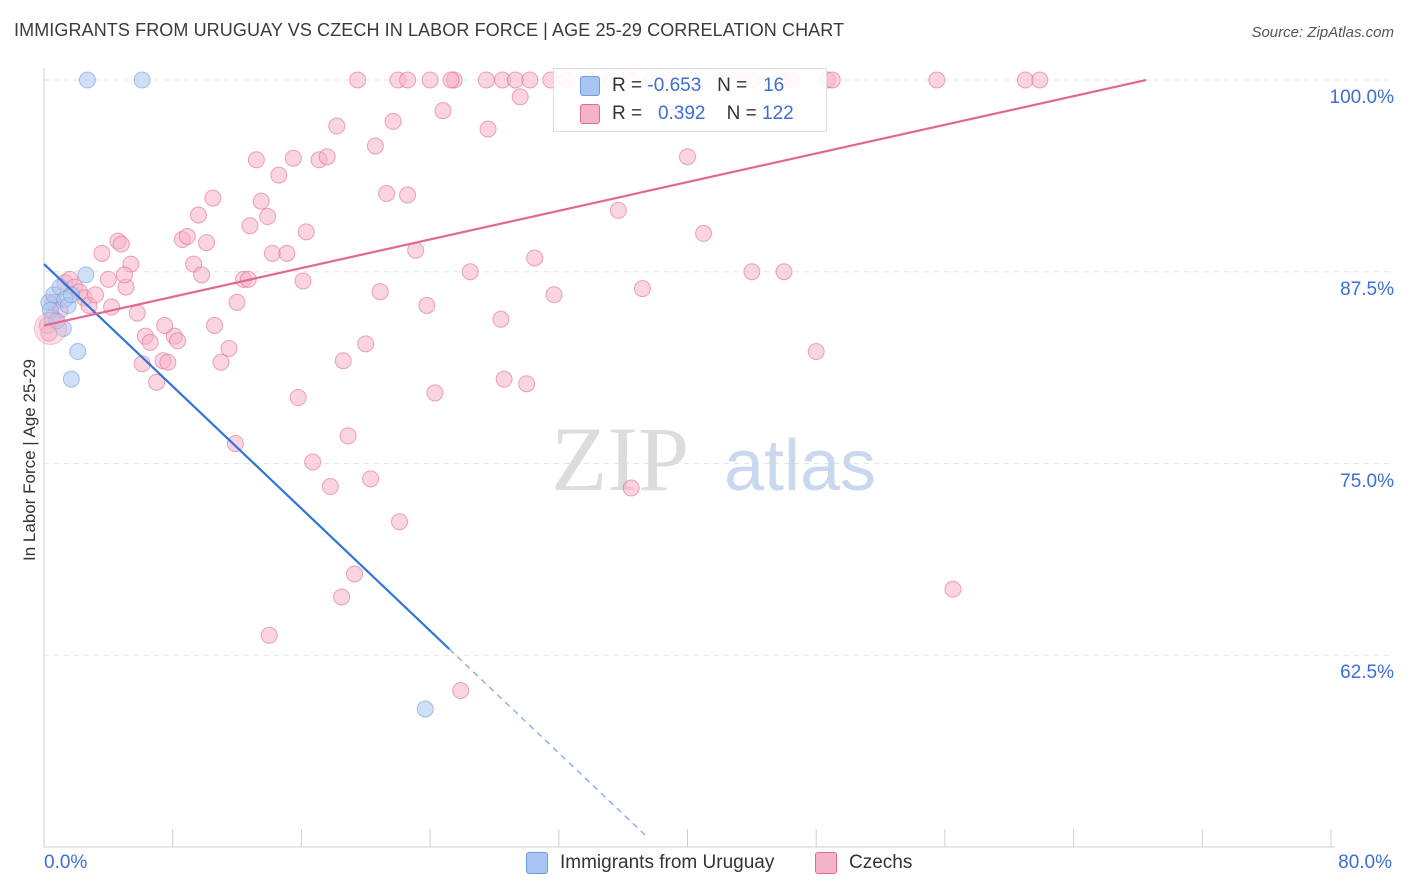 The image size is (1406, 892). I want to click on series-legend: Immigrants from Uruguay Czechs, so click(703, 865).